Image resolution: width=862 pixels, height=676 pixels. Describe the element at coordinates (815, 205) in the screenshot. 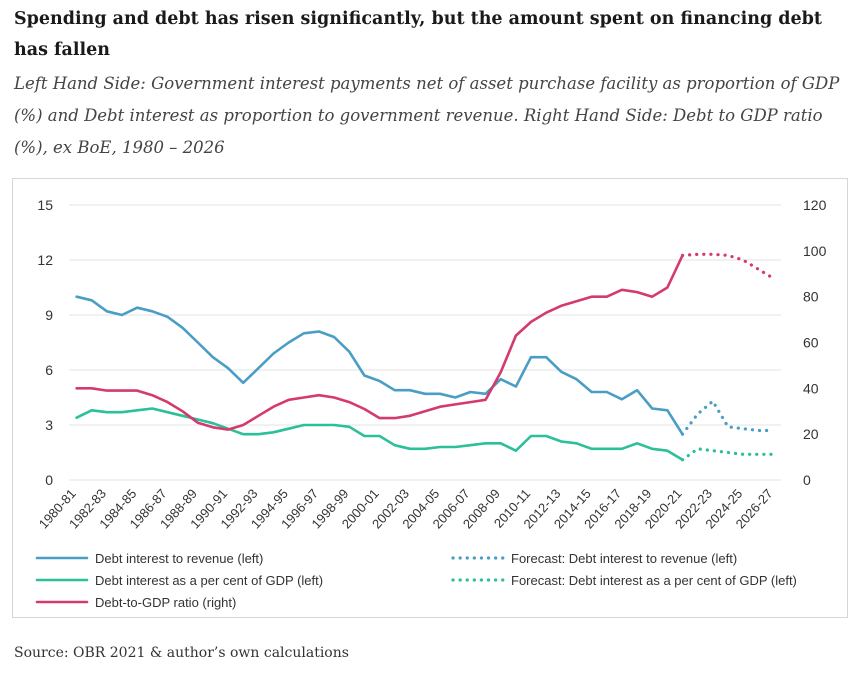

I see `right-axis-tick-label: 120` at that location.